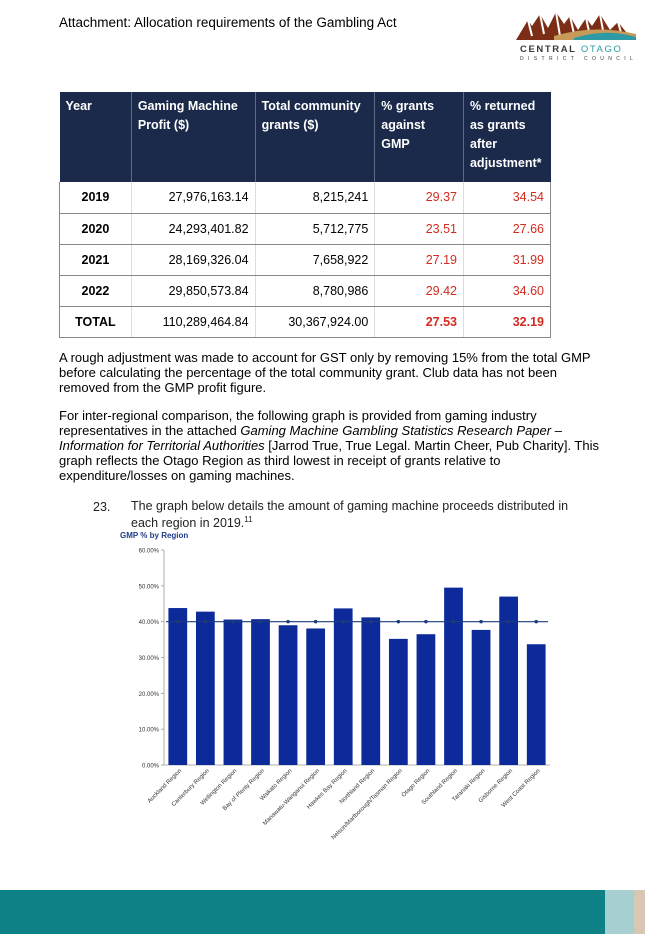 This screenshot has height=934, width=645. Describe the element at coordinates (149, 659) in the screenshot. I see `y-tick-label: 30.00%` at that location.